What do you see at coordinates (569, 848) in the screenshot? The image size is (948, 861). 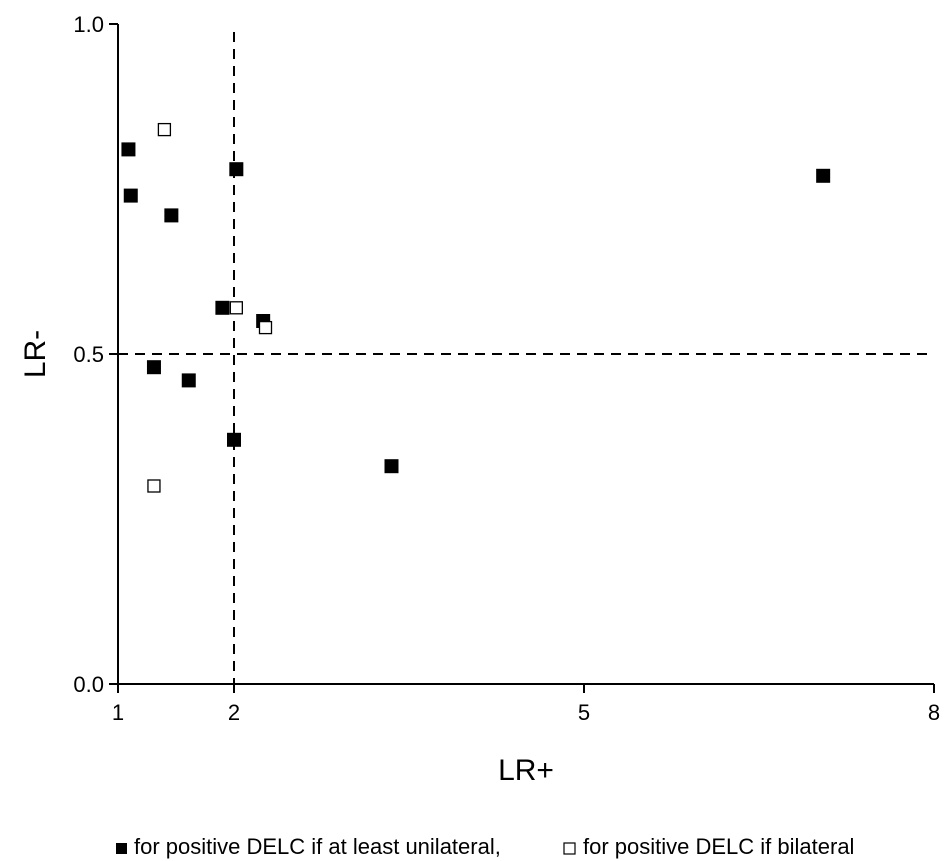 I see `legend-open-square-icon` at bounding box center [569, 848].